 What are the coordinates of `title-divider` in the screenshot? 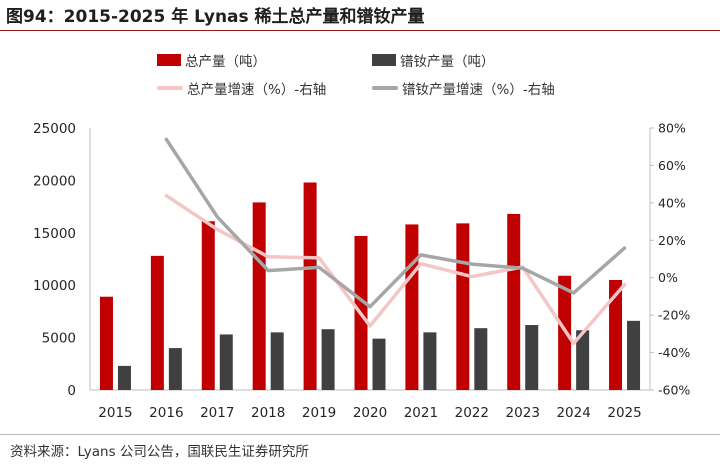 It's located at (360, 30).